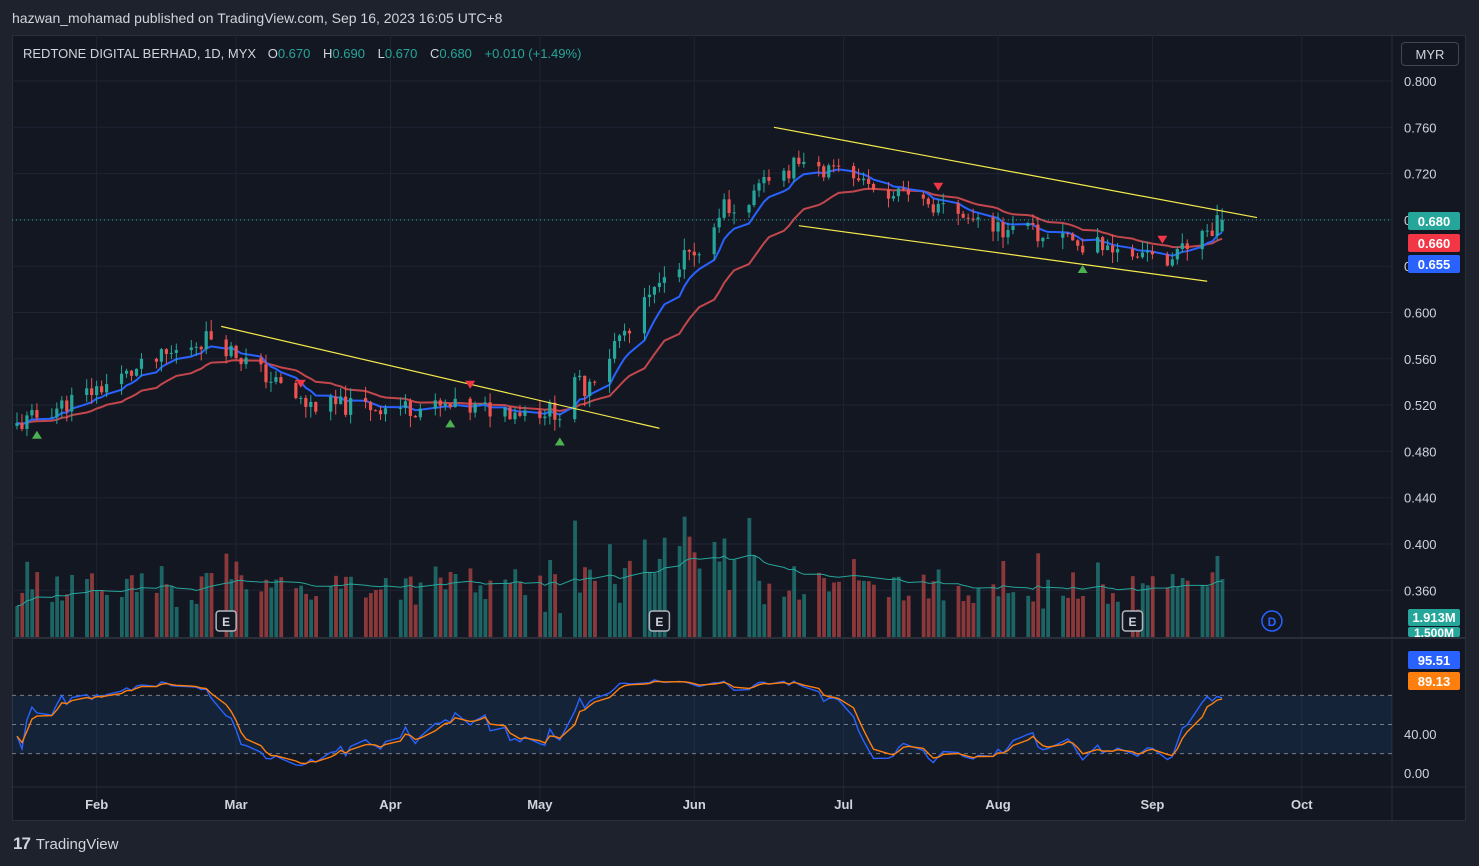  I want to click on dividend-icon: D, so click(1272, 621).